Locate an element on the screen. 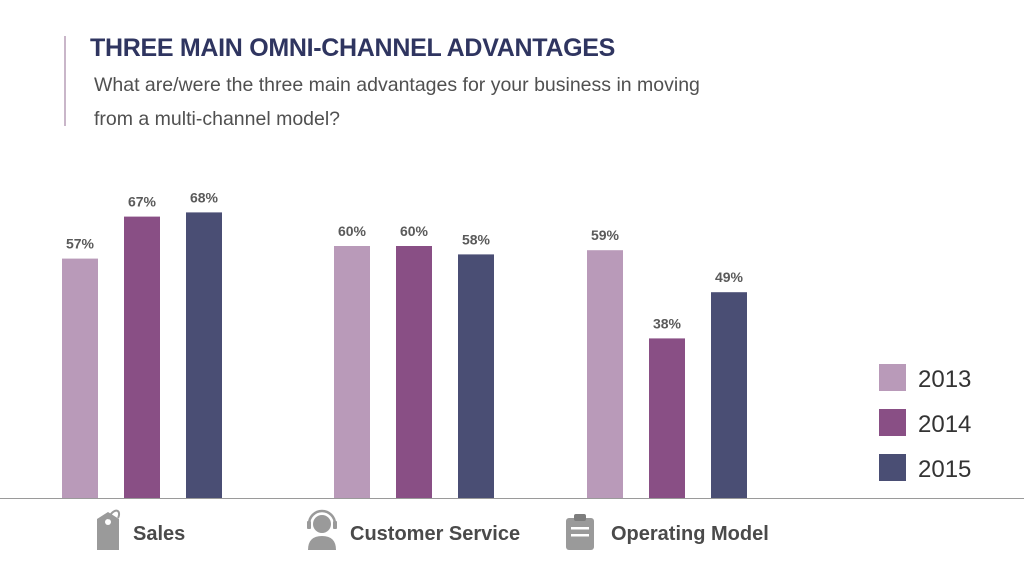 This screenshot has height=581, width=1024. legend-label-2013: 2013 is located at coordinates (944, 379).